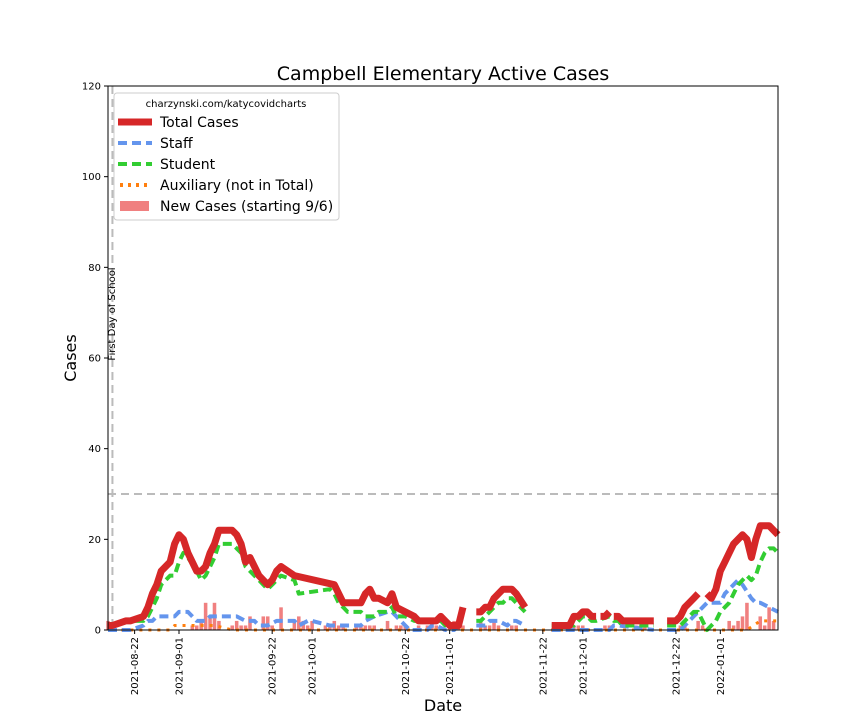 The image size is (864, 720). What do you see at coordinates (450, 666) in the screenshot?
I see `x-tick-label: 2021-11-01` at bounding box center [450, 666].